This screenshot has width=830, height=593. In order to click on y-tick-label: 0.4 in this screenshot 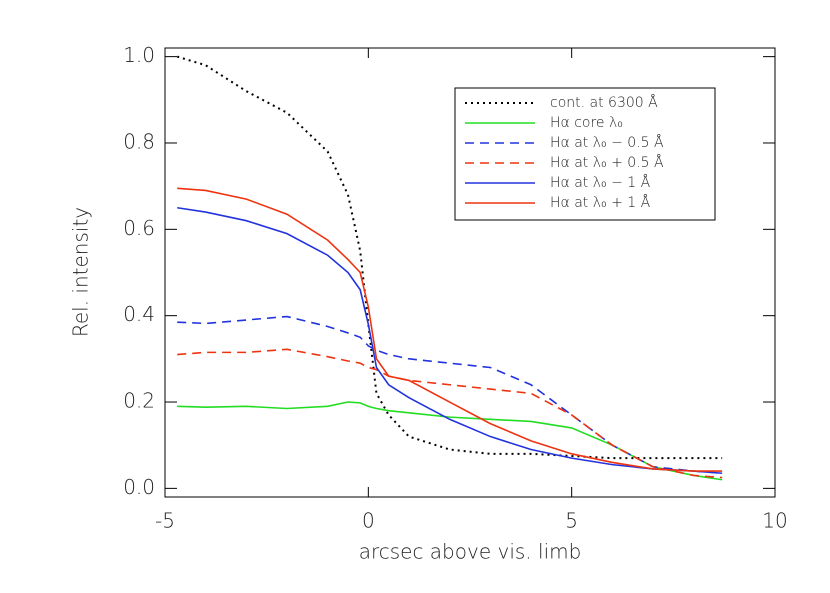, I will do `click(139, 314)`.